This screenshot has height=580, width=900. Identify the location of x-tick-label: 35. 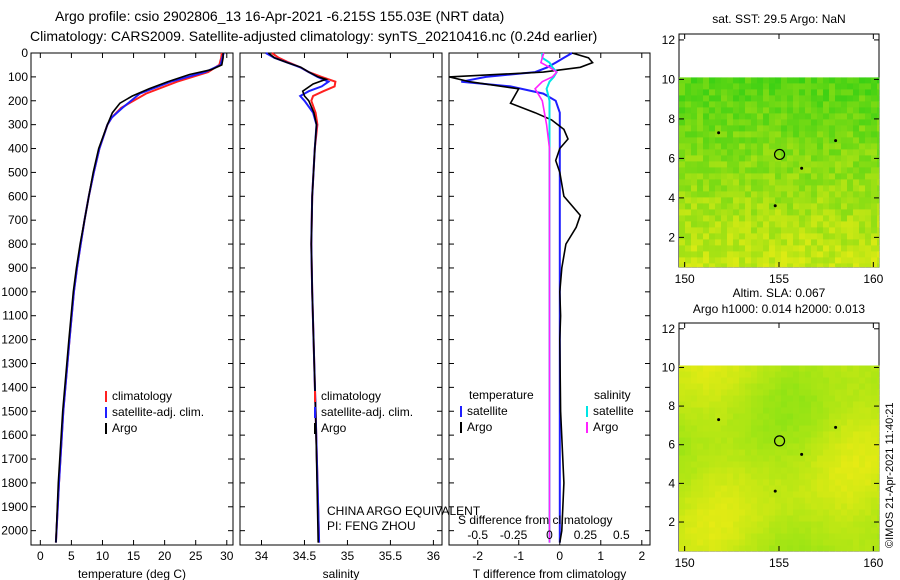
(348, 556).